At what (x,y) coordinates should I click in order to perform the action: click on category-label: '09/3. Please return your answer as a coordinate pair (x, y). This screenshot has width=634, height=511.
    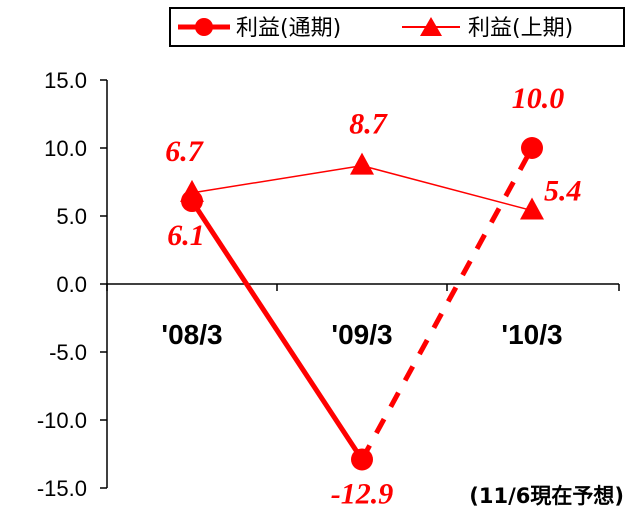
    Looking at the image, I should click on (361, 334).